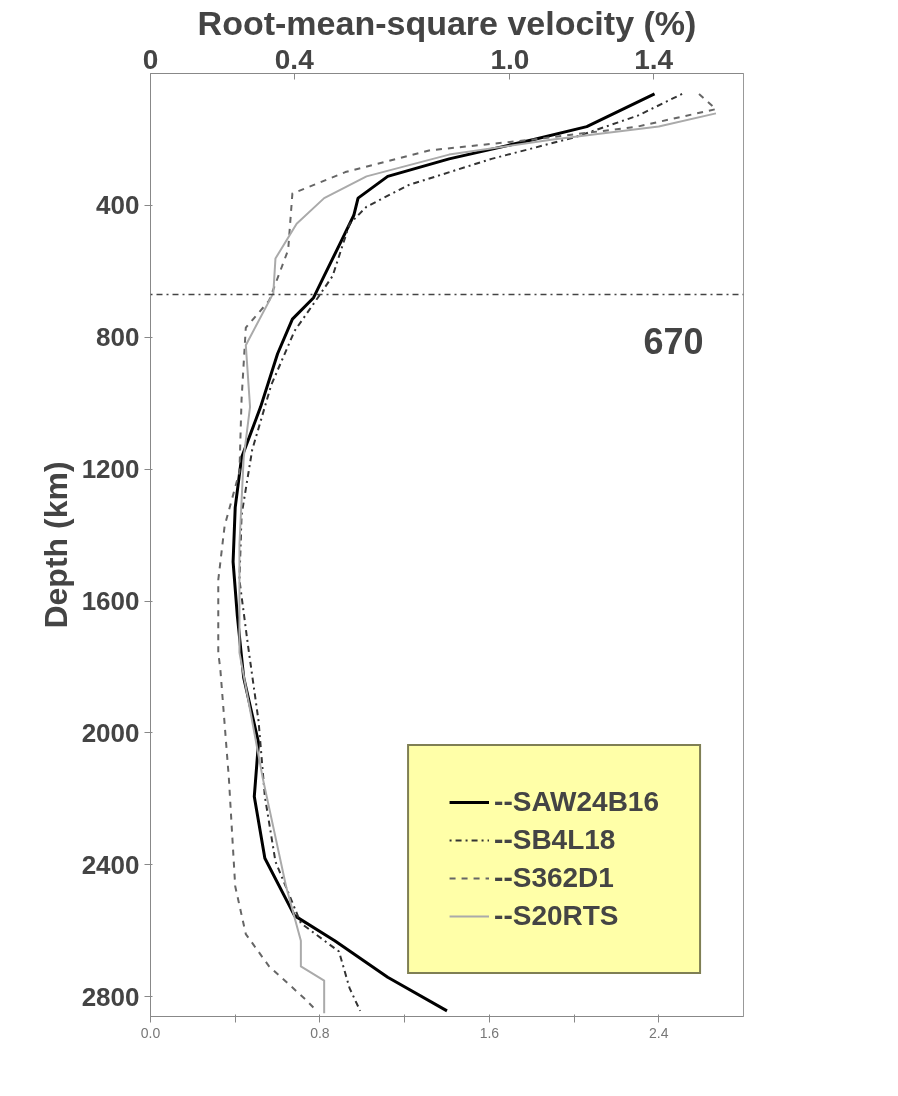 The image size is (898, 1096). I want to click on x2-tick-label: 0, so click(150, 59).